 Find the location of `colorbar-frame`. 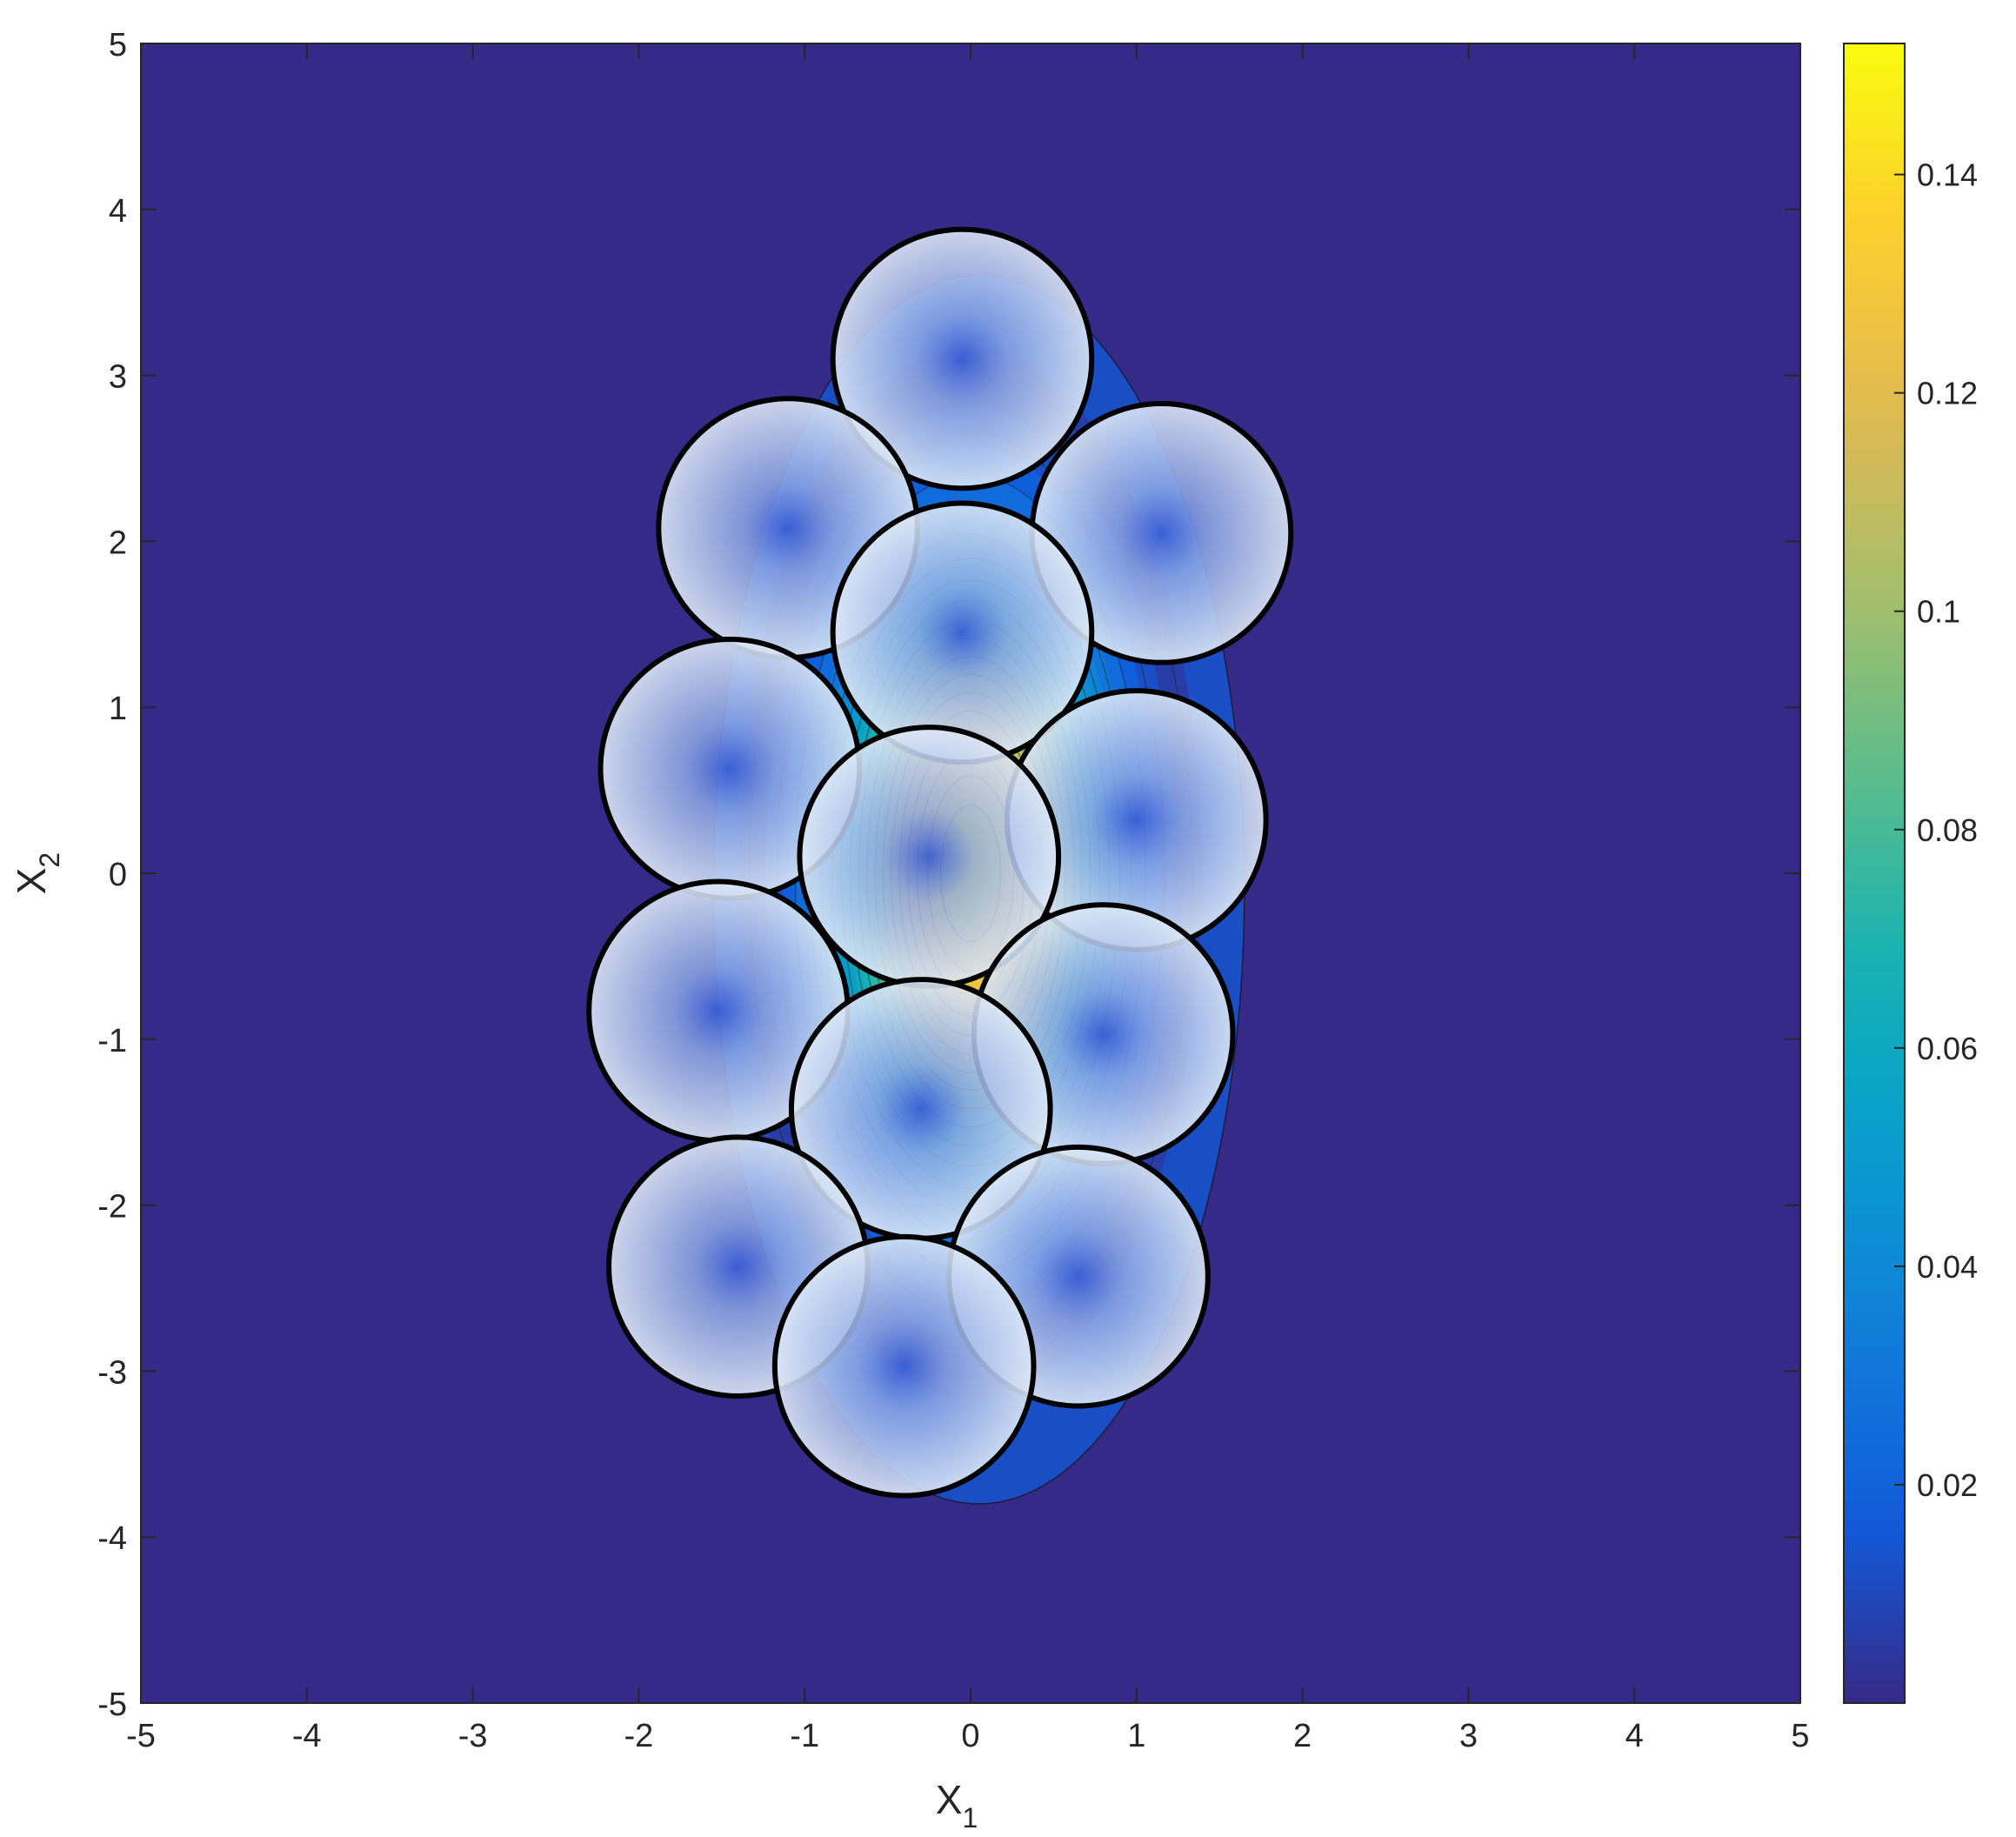

colorbar-frame is located at coordinates (1874, 873).